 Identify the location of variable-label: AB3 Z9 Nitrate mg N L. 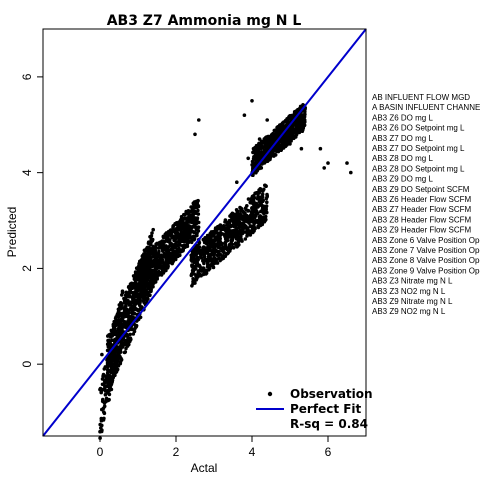
(412, 301).